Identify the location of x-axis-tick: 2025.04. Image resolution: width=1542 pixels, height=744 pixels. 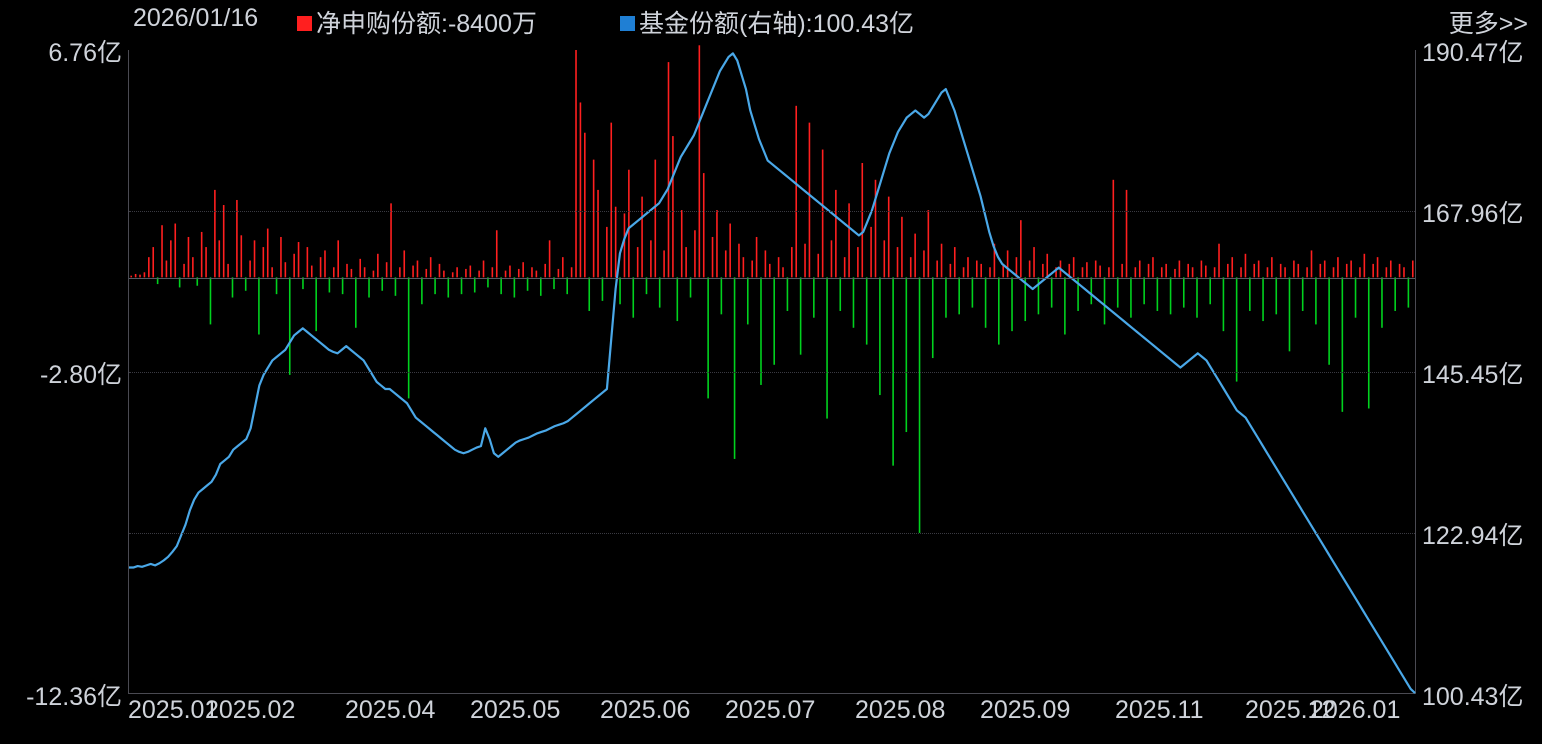
(390, 710).